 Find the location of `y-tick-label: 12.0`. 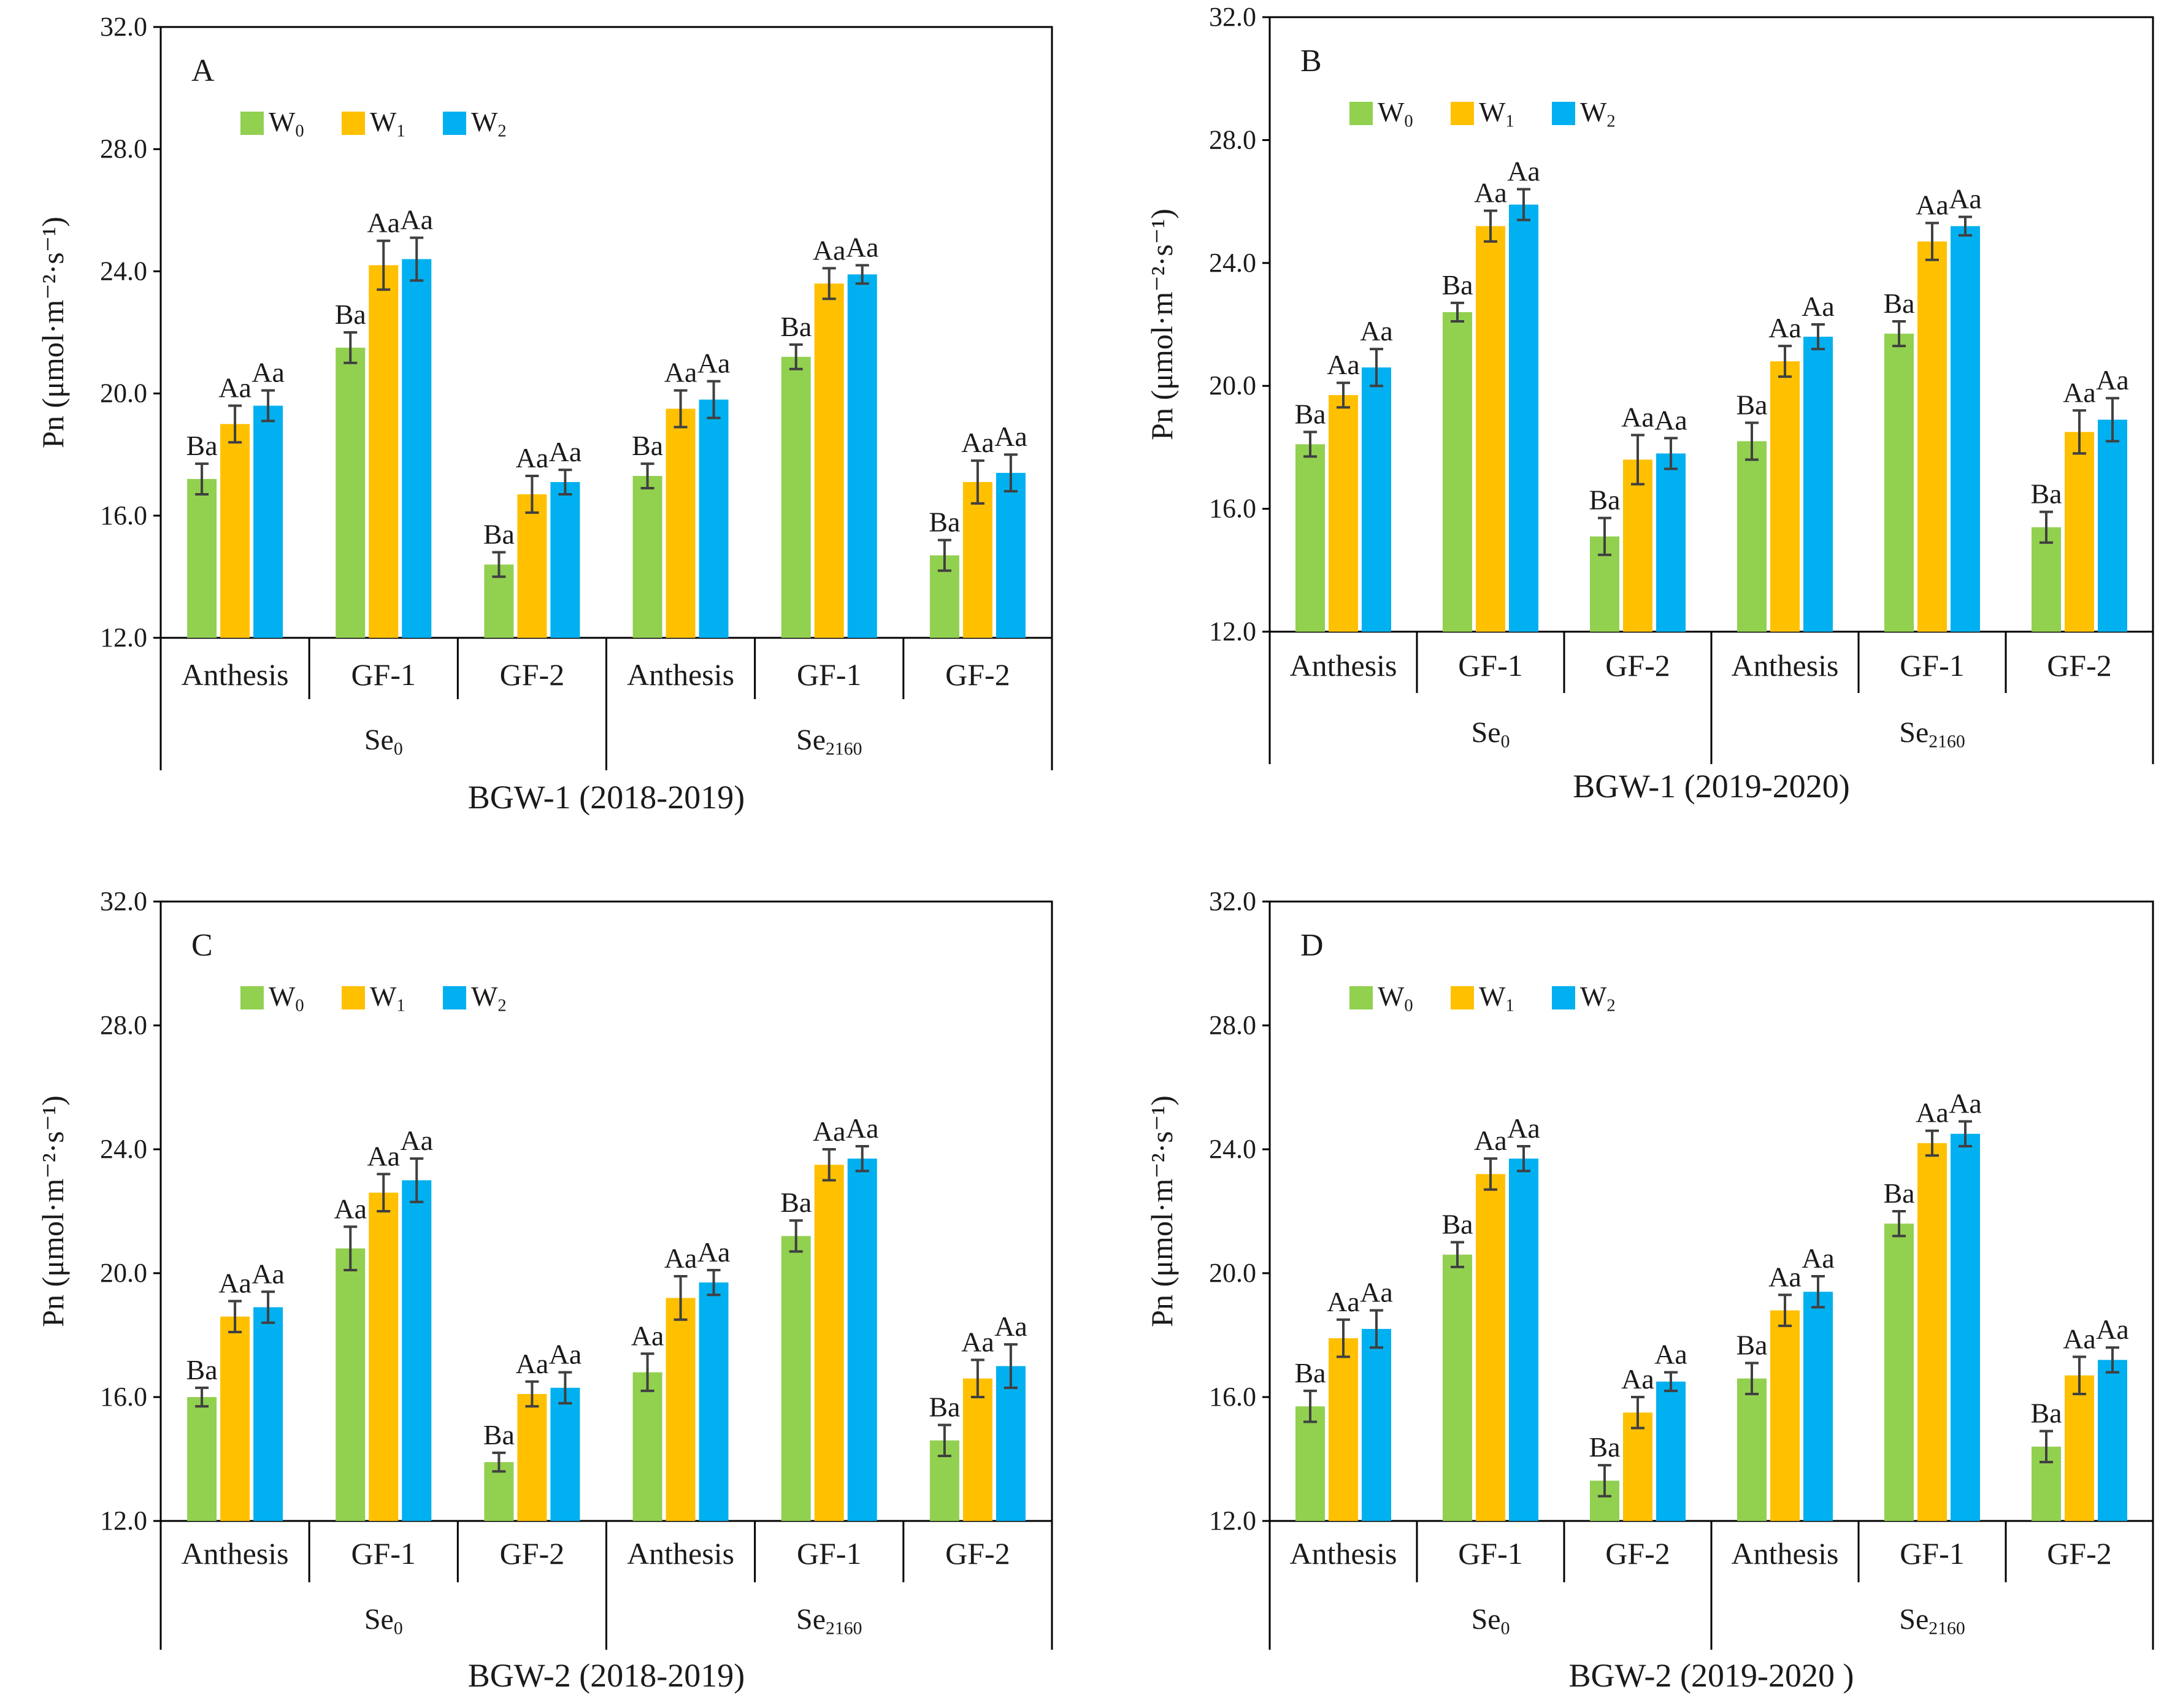

y-tick-label: 12.0 is located at coordinates (123, 638).